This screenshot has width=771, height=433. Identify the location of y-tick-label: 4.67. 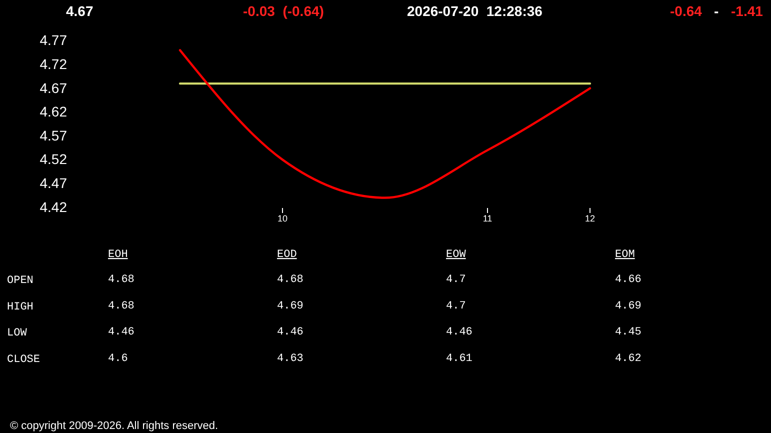
(54, 88).